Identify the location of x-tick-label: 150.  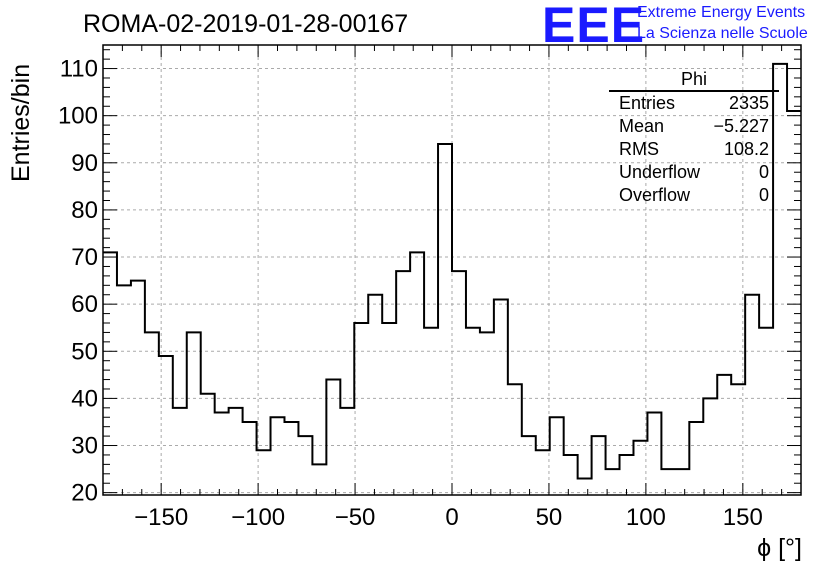
(743, 517).